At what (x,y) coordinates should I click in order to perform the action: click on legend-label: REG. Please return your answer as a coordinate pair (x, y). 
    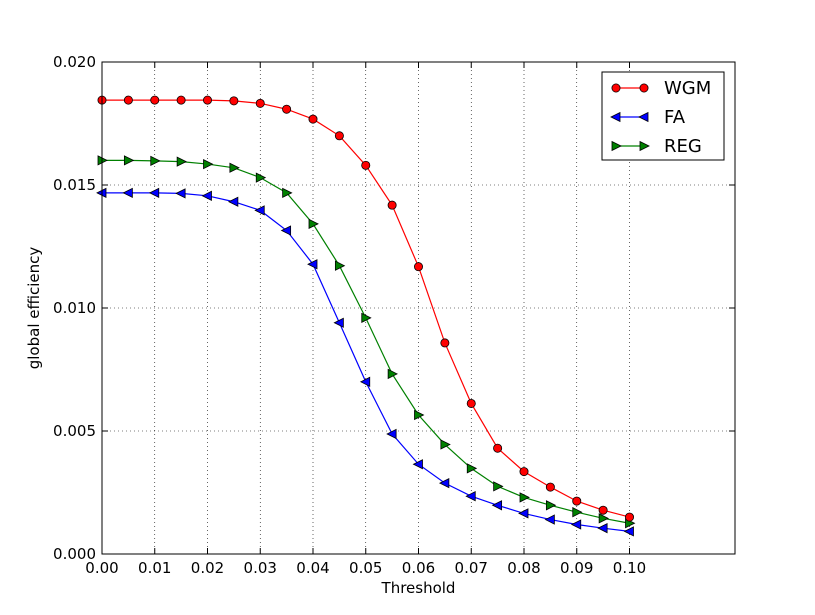
    Looking at the image, I should click on (683, 146).